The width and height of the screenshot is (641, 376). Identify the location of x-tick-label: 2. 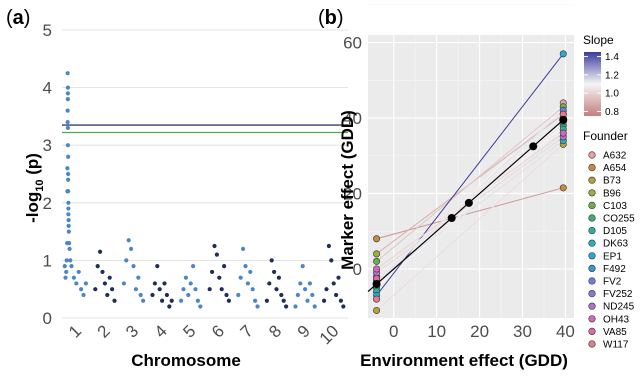
(104, 331).